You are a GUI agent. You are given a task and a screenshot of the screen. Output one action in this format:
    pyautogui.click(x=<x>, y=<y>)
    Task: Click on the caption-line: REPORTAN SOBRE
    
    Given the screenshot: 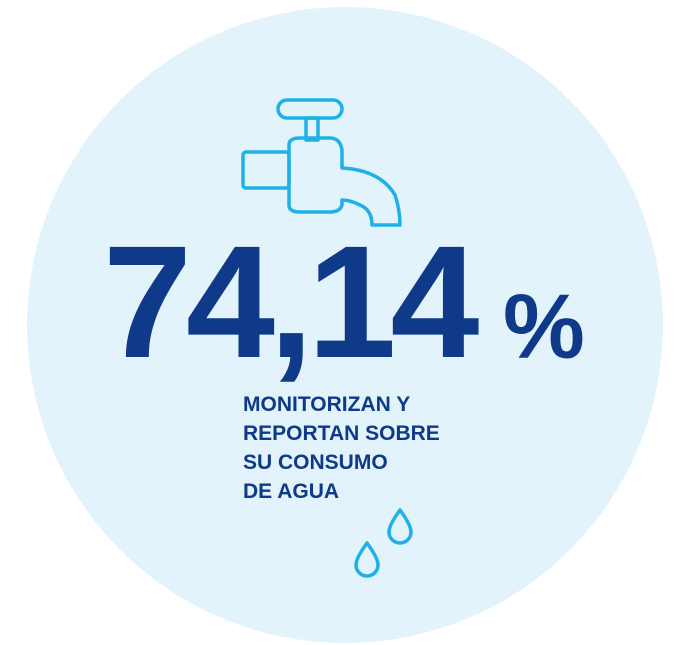 What is the action you would take?
    pyautogui.click(x=341, y=433)
    